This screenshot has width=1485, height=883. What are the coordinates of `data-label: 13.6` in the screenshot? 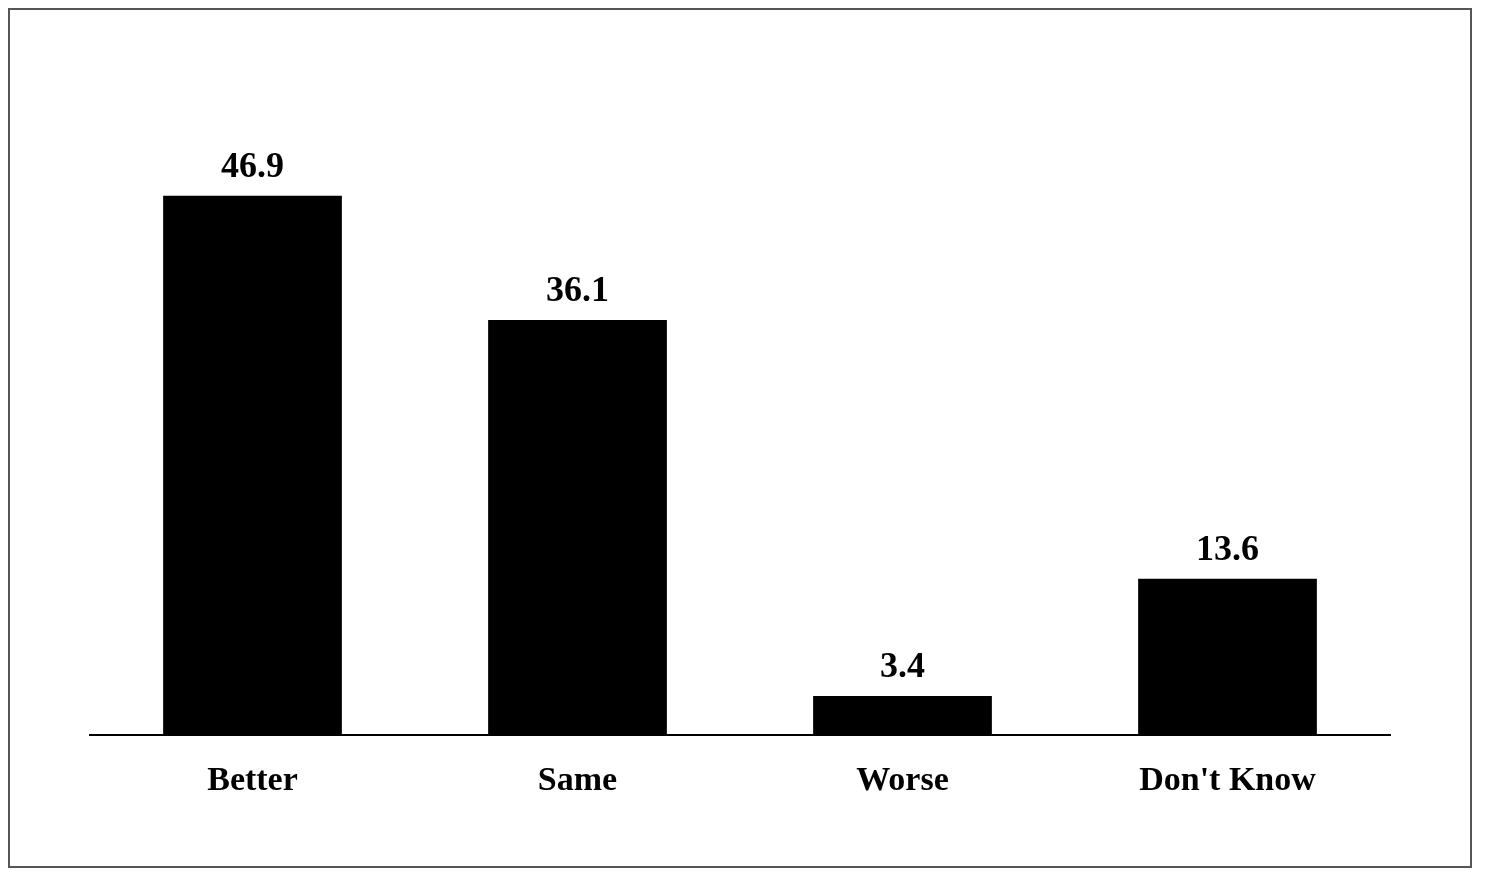 It's located at (1227, 548).